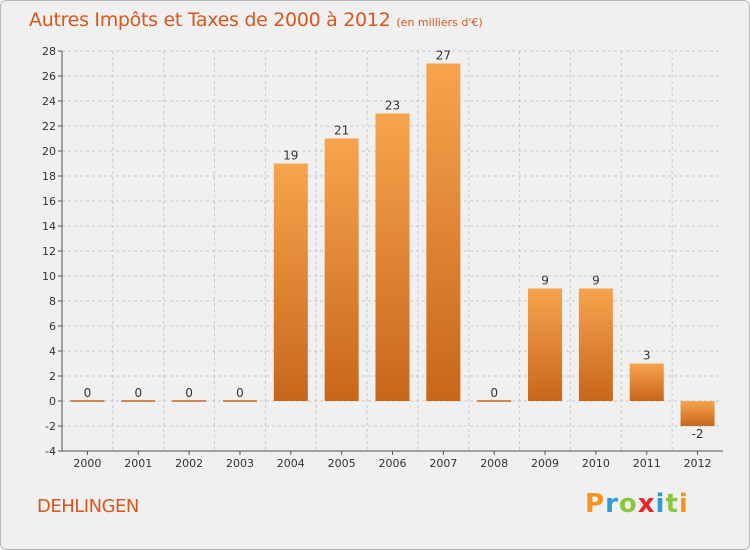 This screenshot has width=750, height=550. I want to click on x-tick-label: 2002, so click(189, 463).